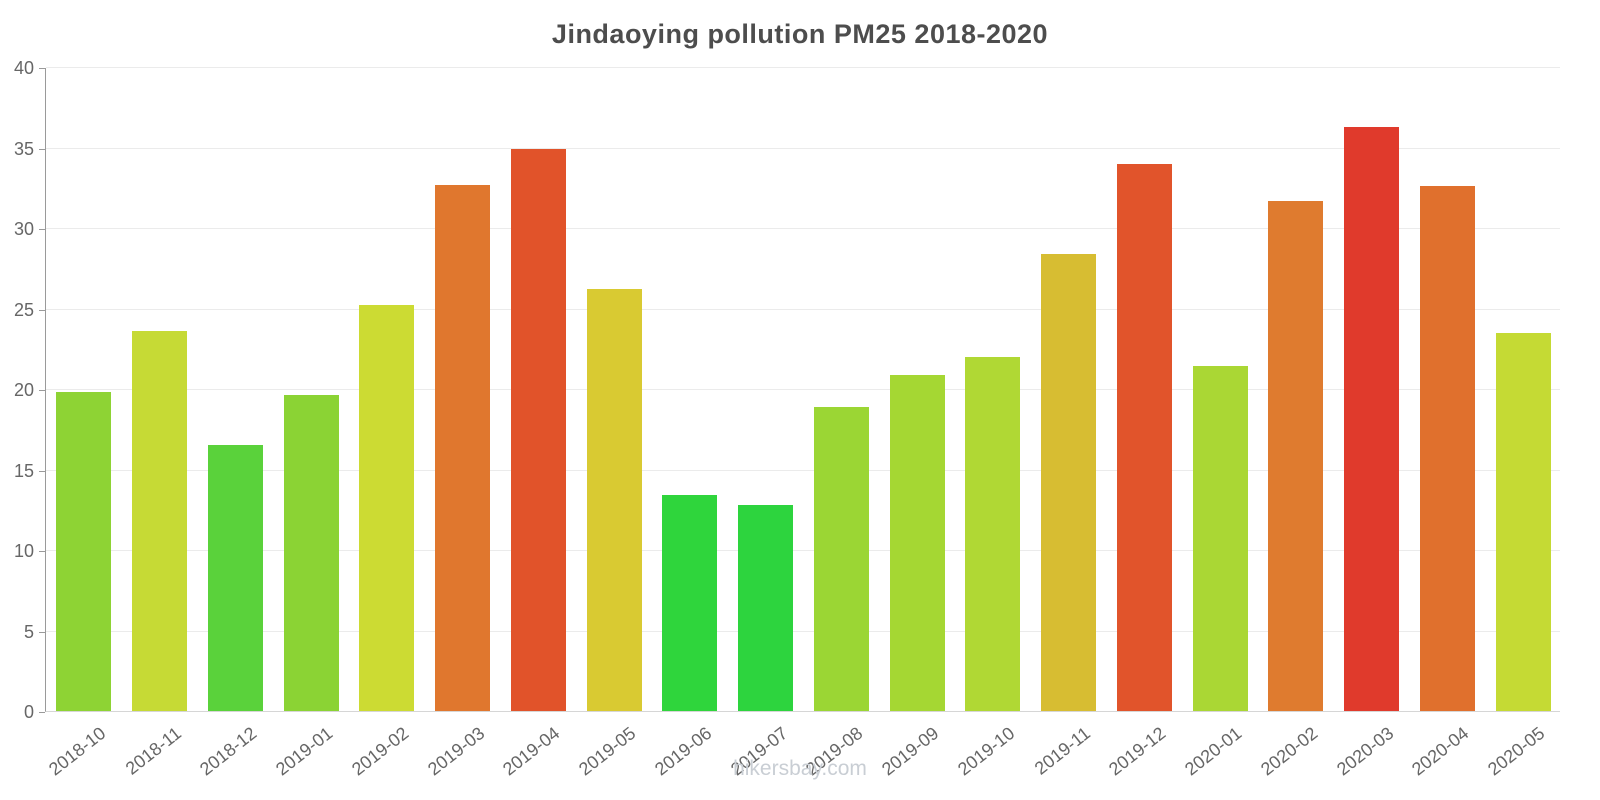 The width and height of the screenshot is (1600, 800). Describe the element at coordinates (23, 470) in the screenshot. I see `y-axis-label-15: 15` at that location.